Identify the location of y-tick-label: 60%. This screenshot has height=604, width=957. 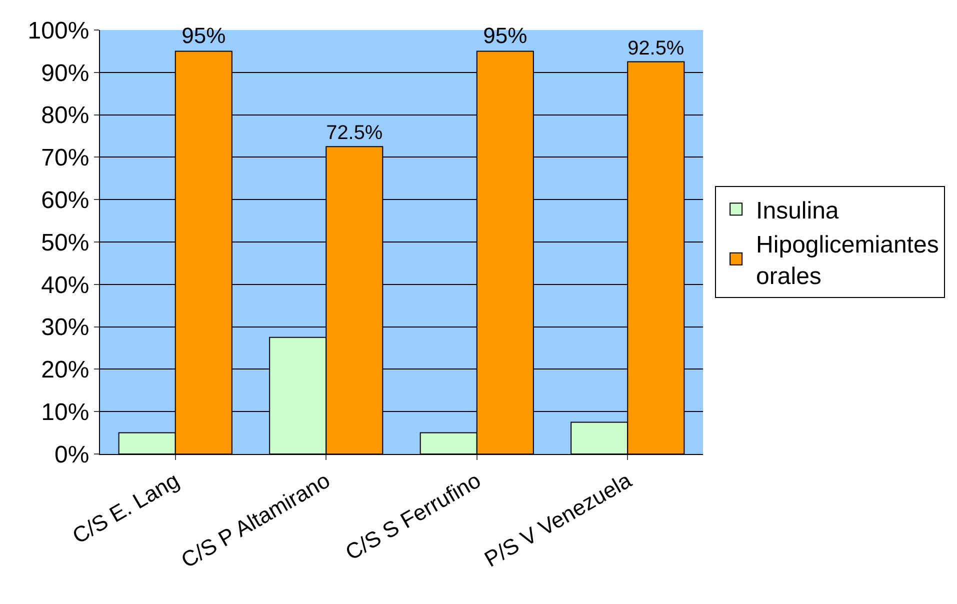
(65, 200).